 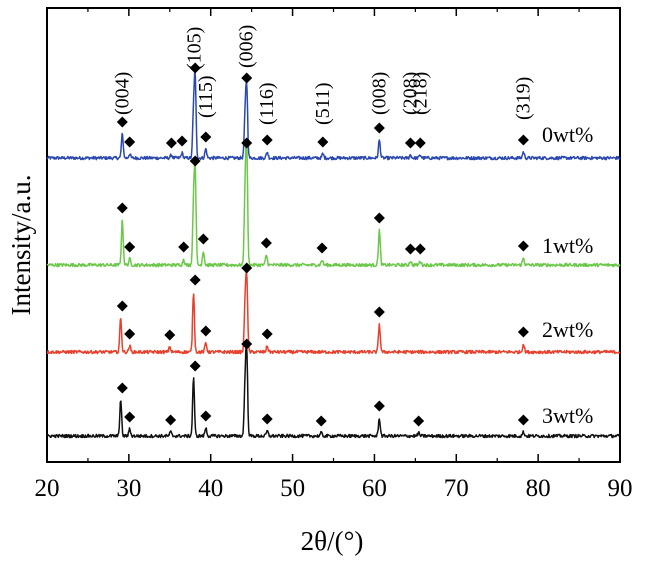 I want to click on series-label: 0wt%, so click(x=567, y=134).